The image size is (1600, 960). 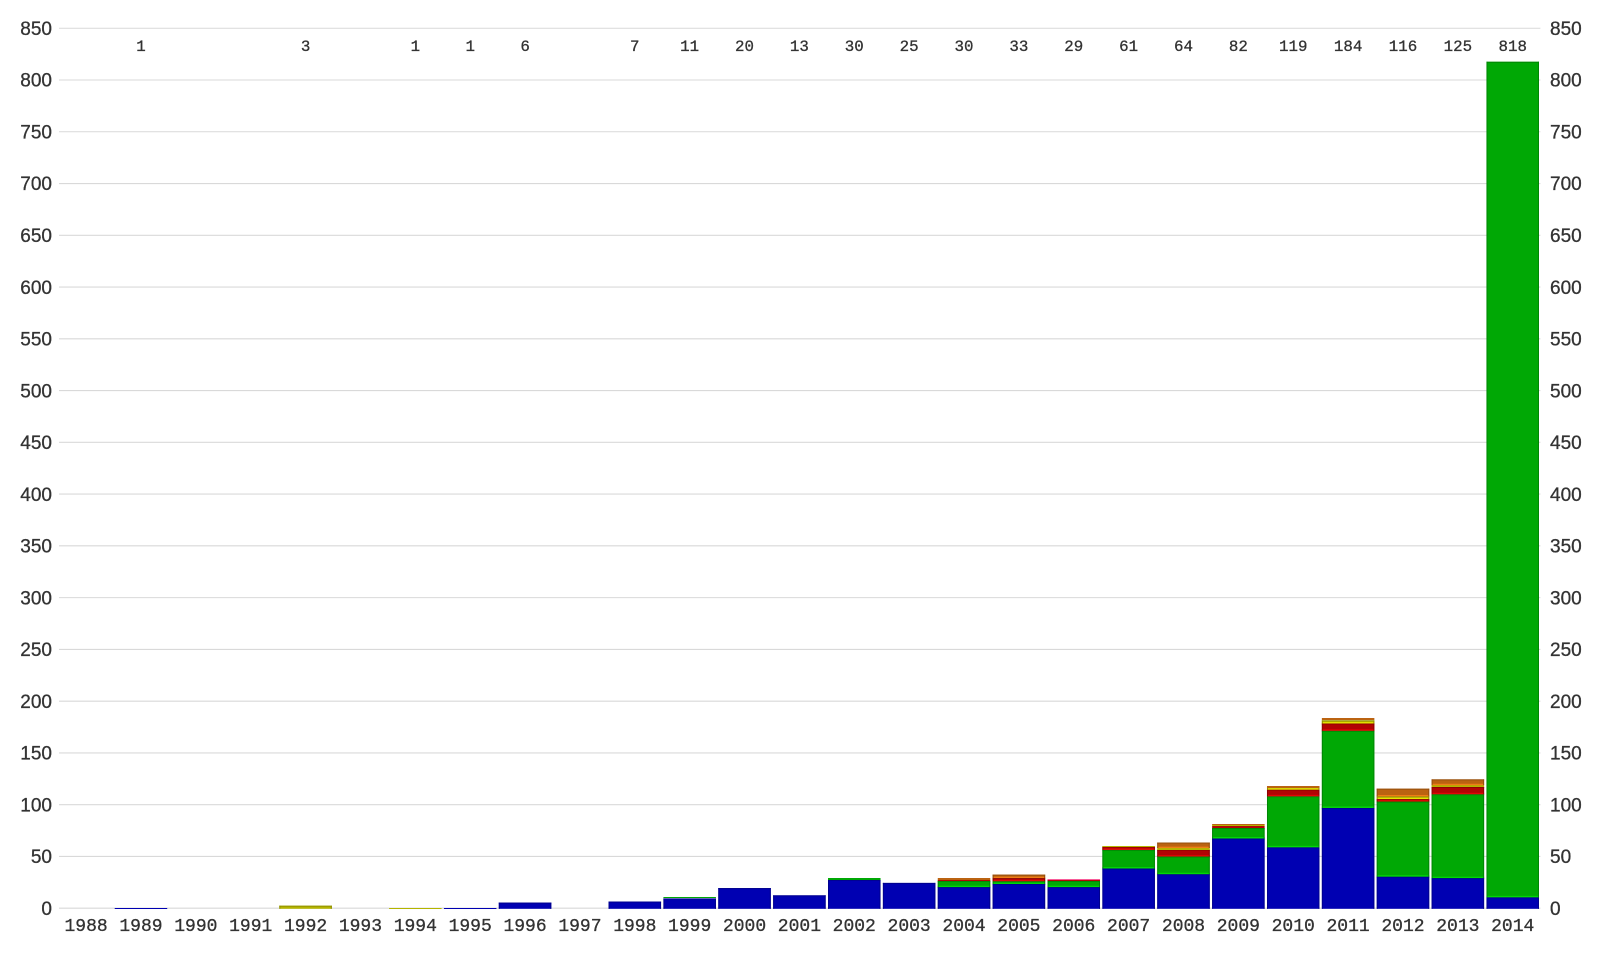 What do you see at coordinates (1128, 47) in the screenshot?
I see `svg-text: 61` at bounding box center [1128, 47].